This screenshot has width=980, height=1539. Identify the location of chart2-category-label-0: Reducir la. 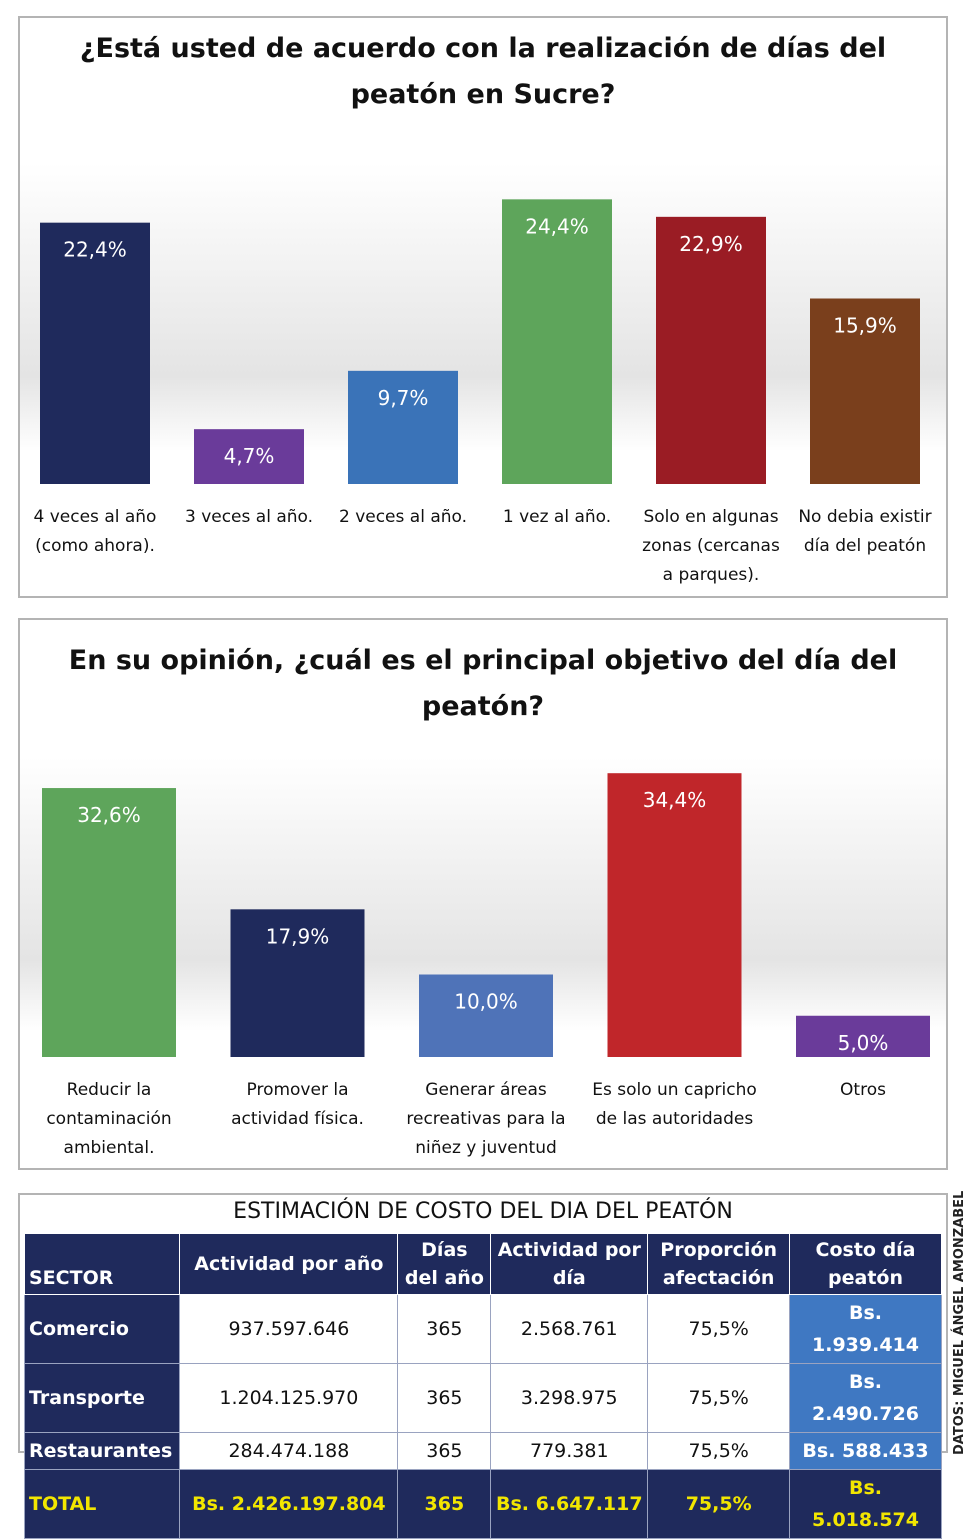
(109, 1090).